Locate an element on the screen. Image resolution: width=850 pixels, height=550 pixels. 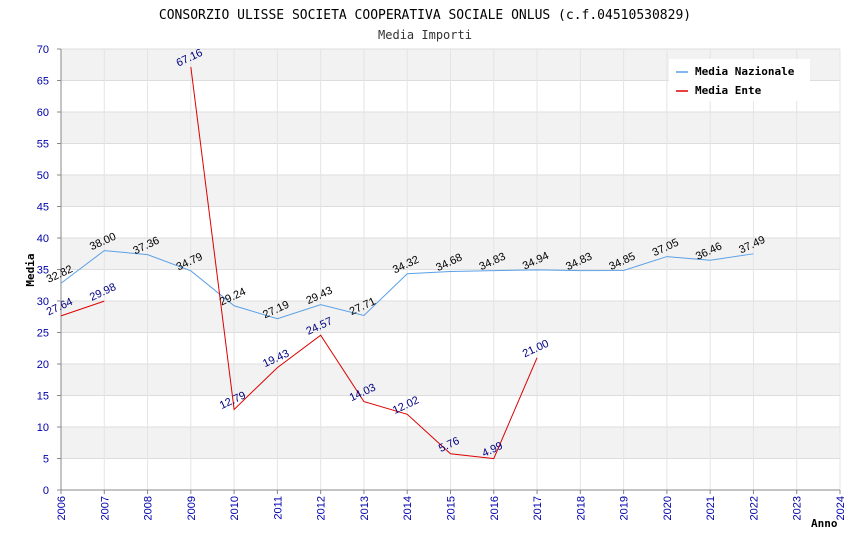
series-line-nazionale is located at coordinates (407, 285).